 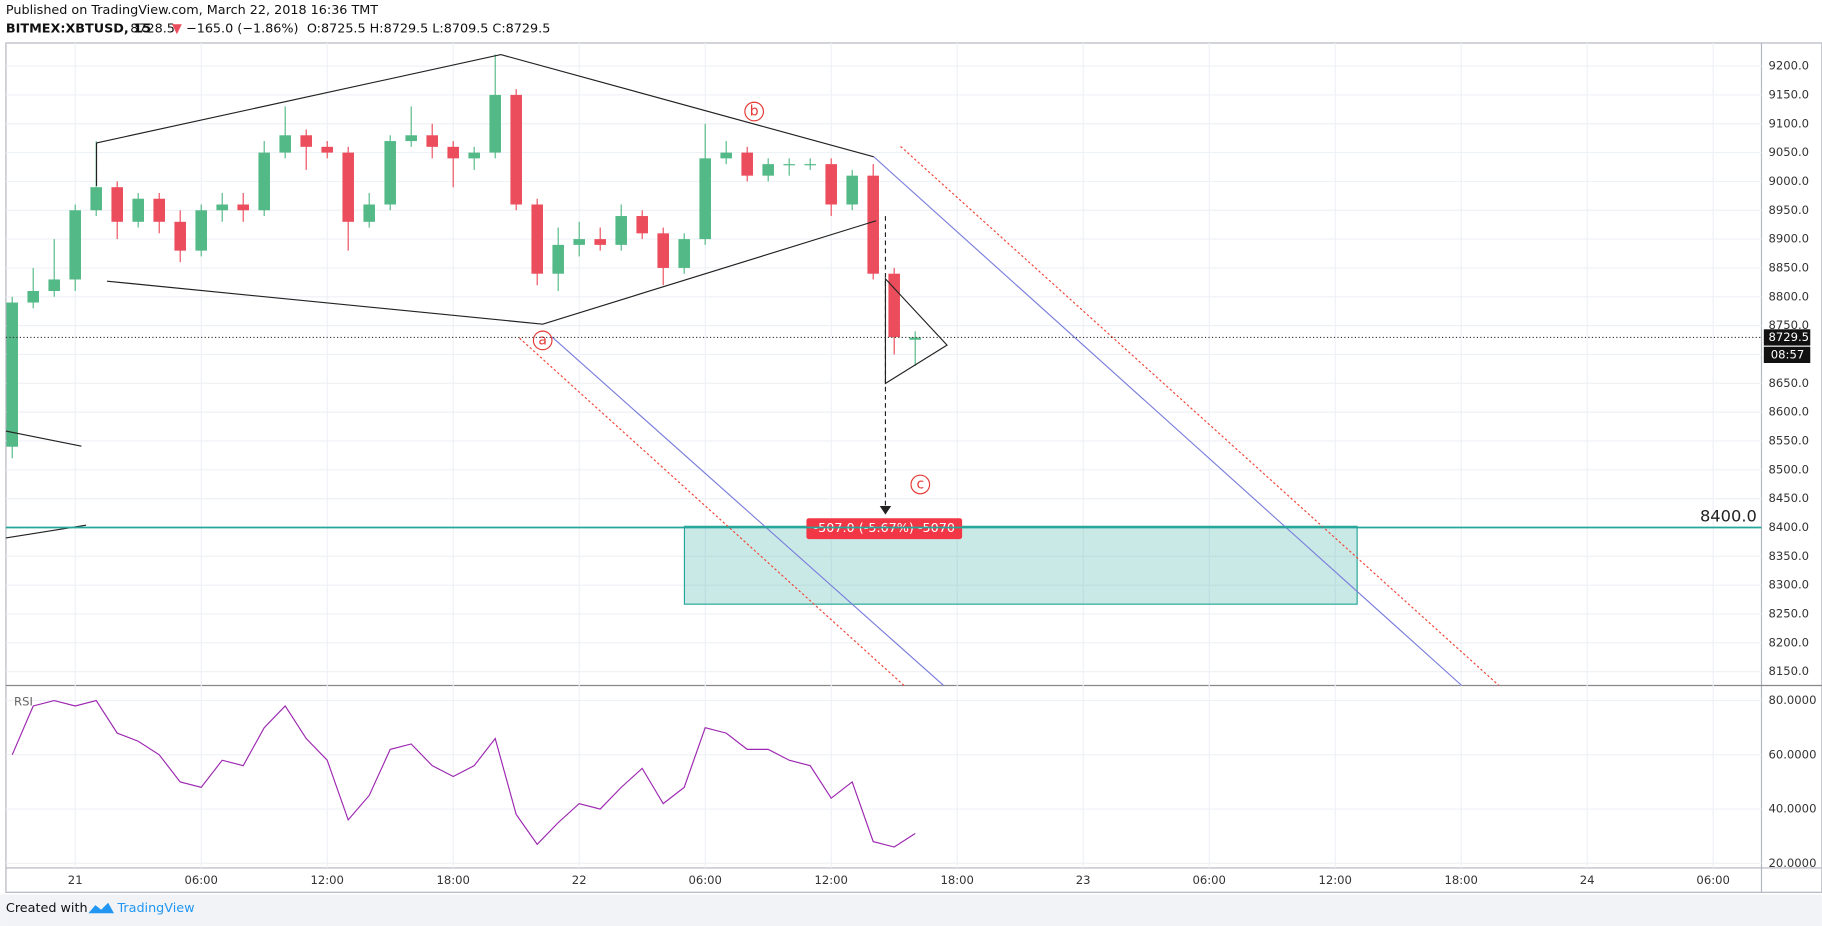 I want to click on rsi-tick-label: 40.0000, so click(x=1792, y=809).